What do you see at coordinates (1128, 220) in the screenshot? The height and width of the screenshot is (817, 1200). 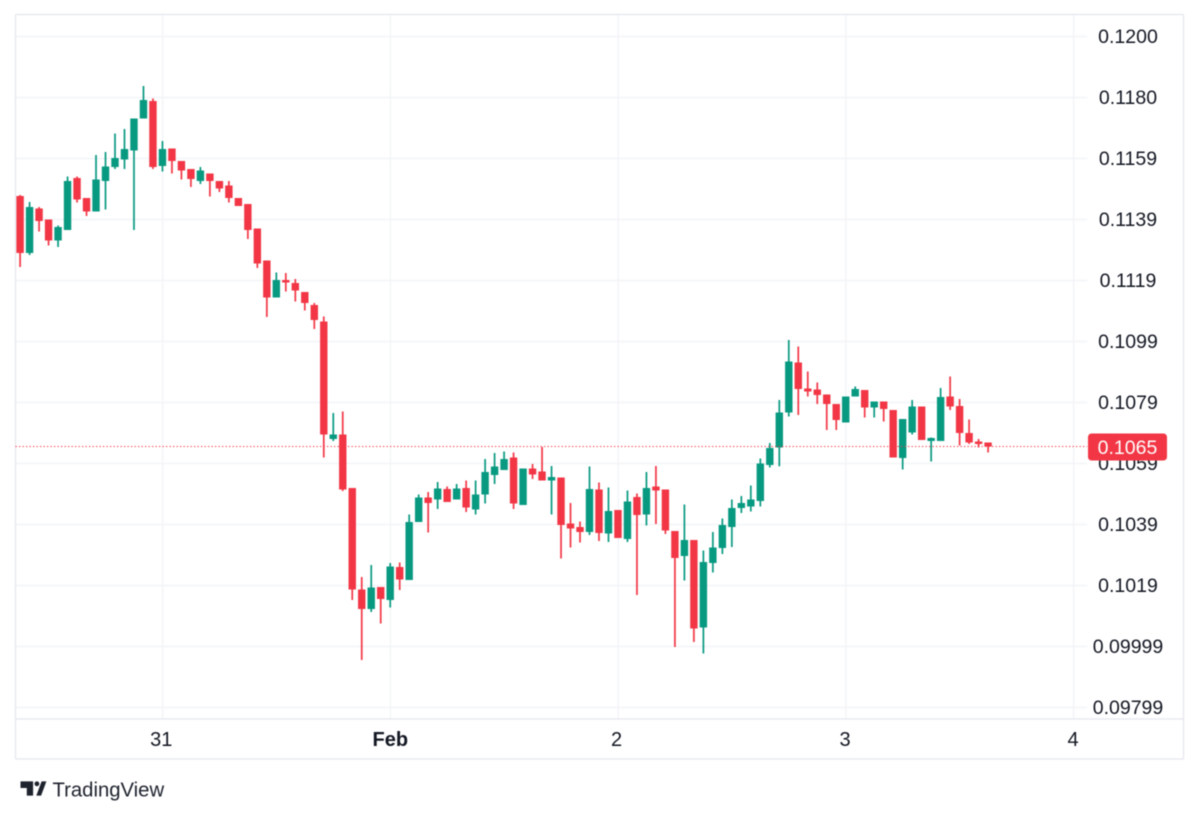 I see `svg-text: 0.1139` at bounding box center [1128, 220].